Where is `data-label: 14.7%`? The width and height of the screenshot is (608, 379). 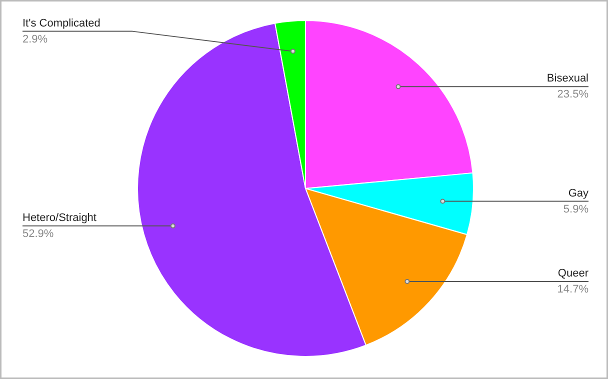
data-label: 14.7% is located at coordinates (573, 289).